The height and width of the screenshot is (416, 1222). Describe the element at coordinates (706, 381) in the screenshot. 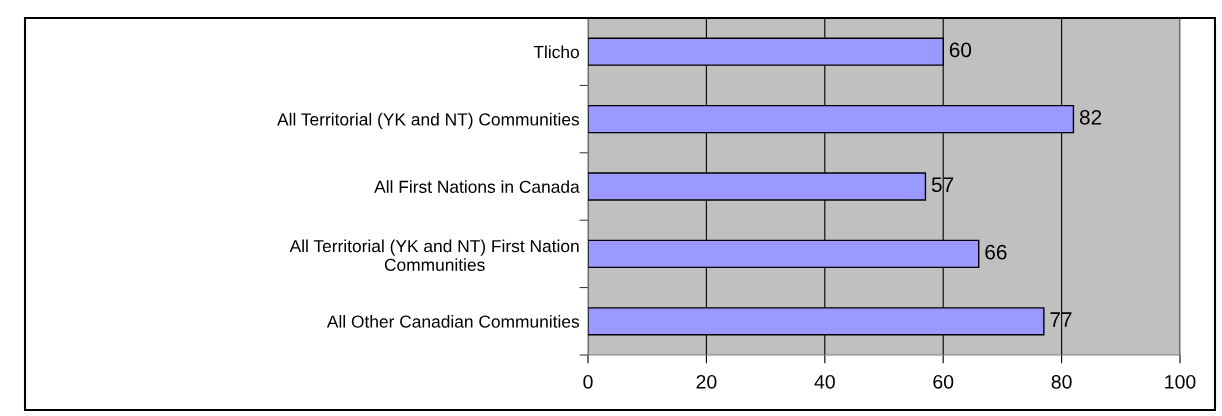

I see `x-tick-label: 20` at that location.